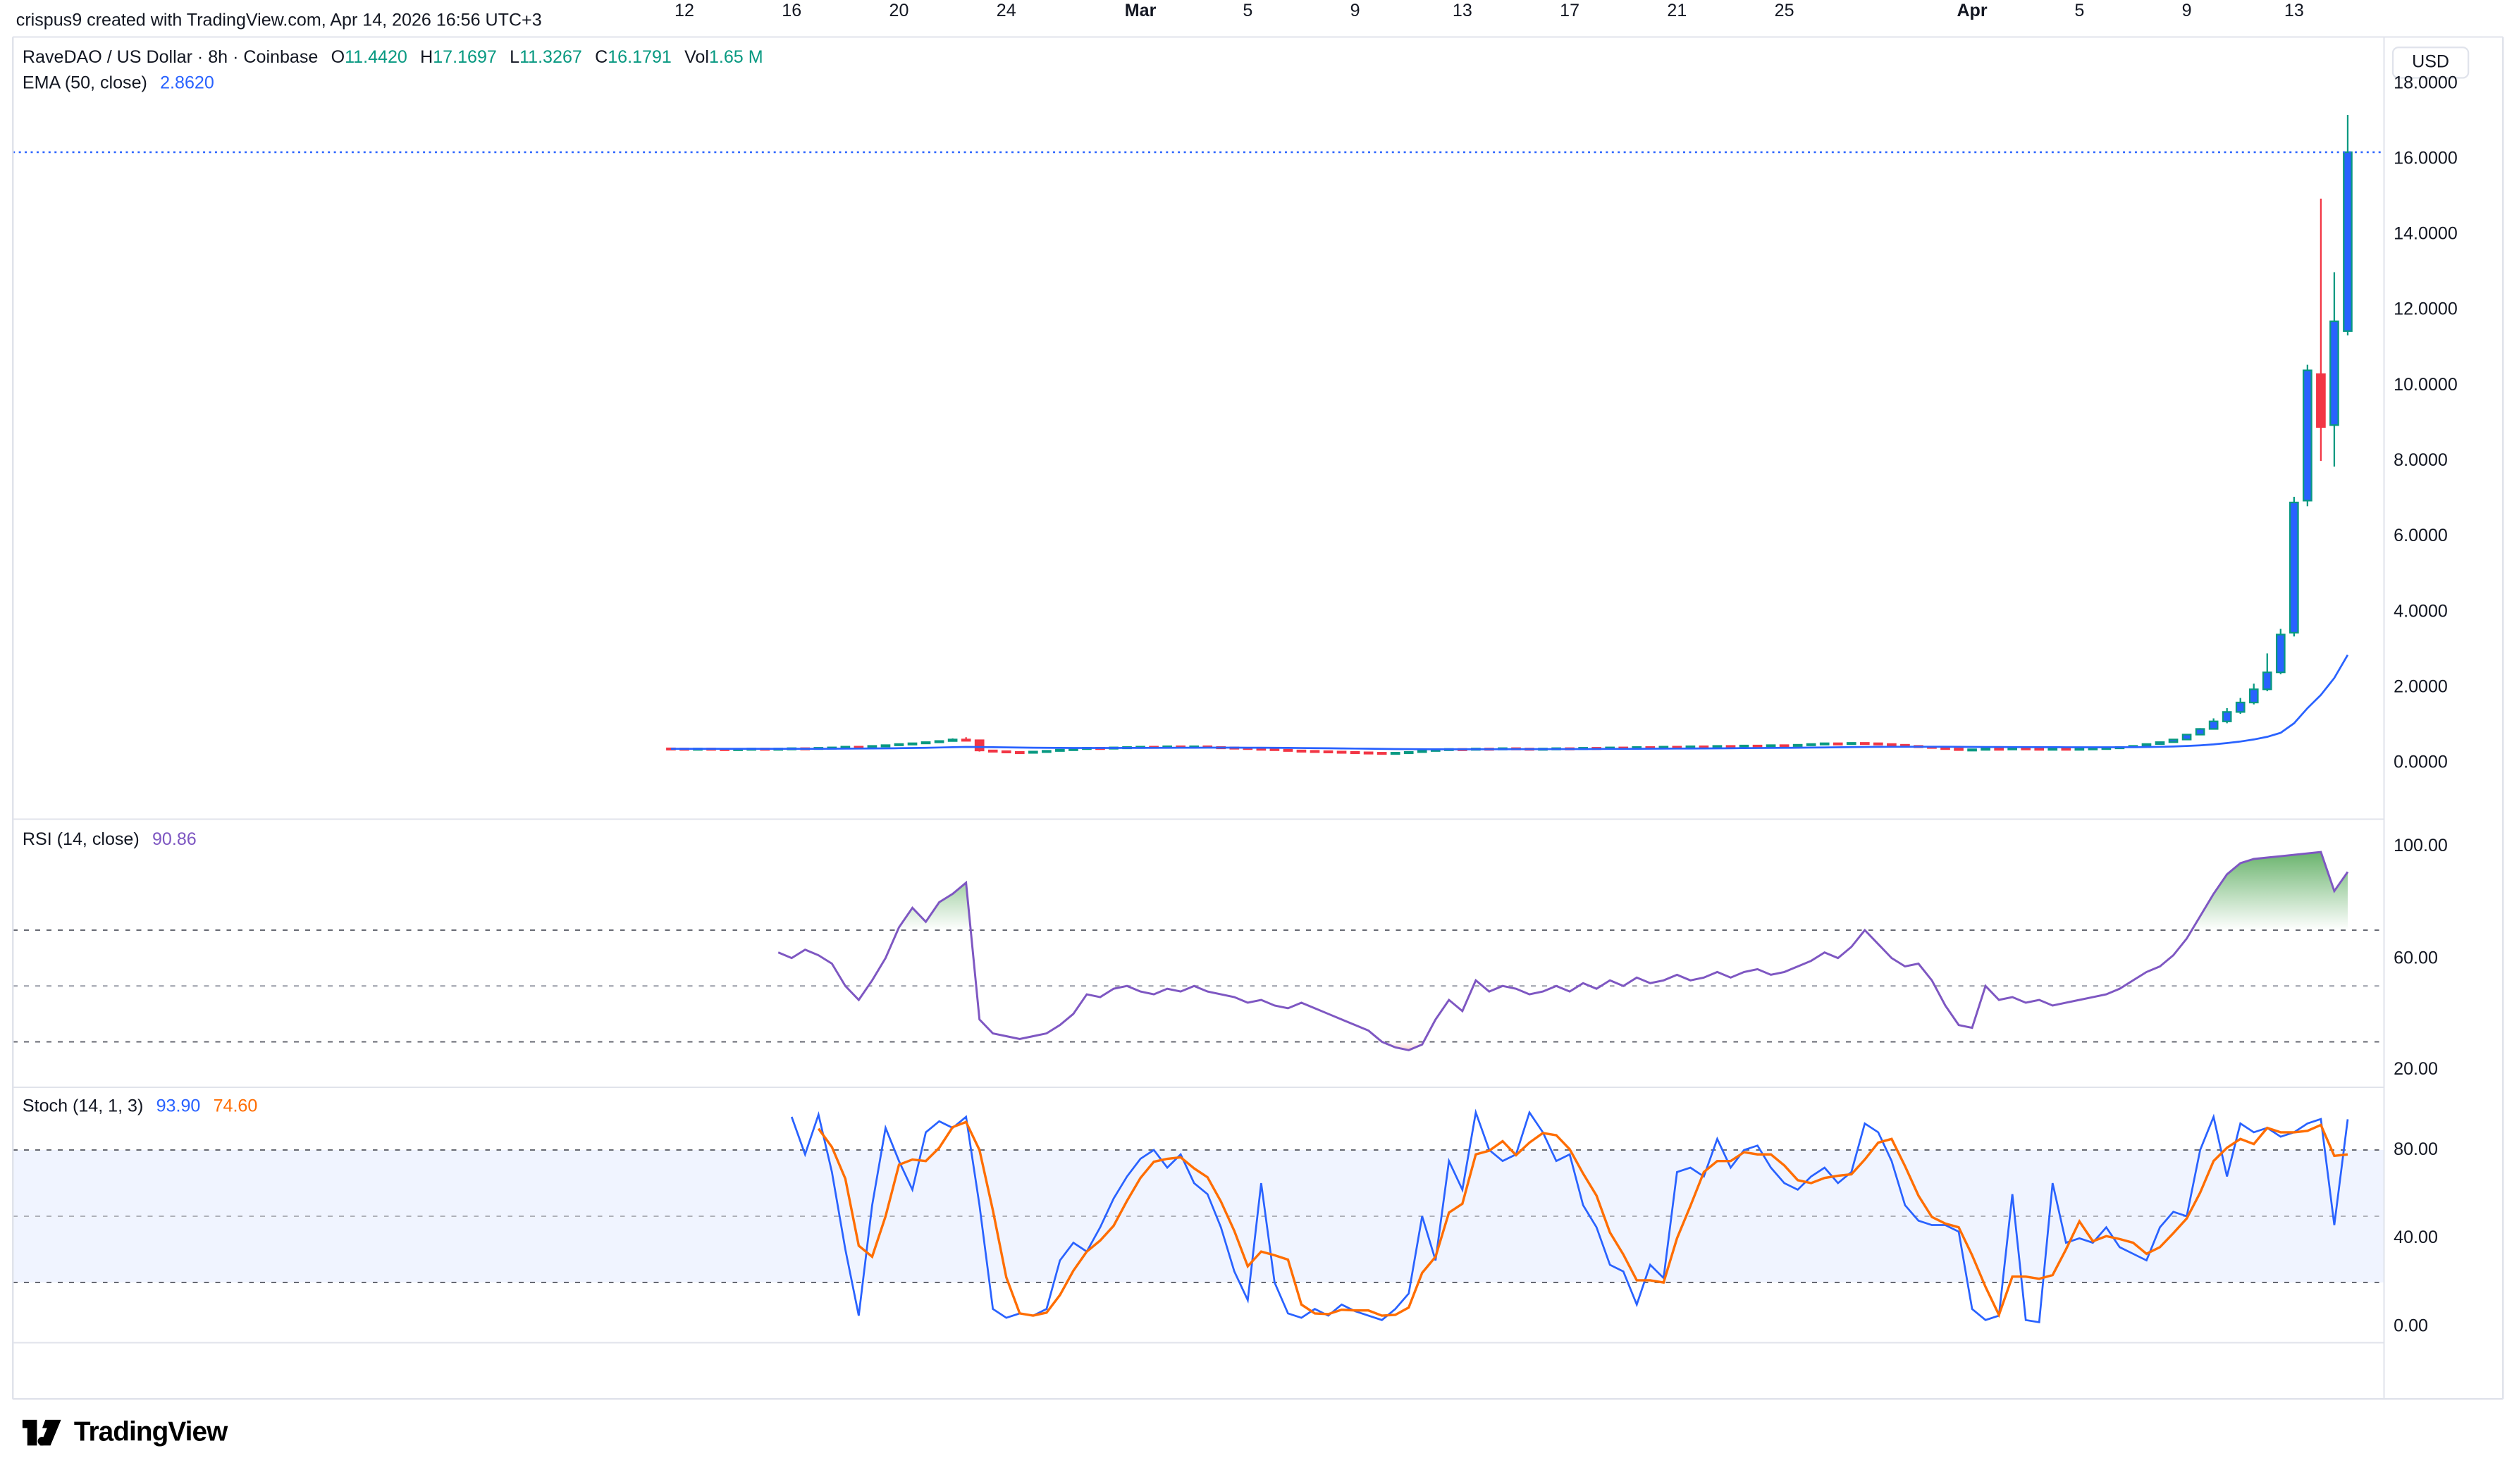 The height and width of the screenshot is (1484, 2519). I want to click on tradingview-logo: TradingView, so click(124, 1432).